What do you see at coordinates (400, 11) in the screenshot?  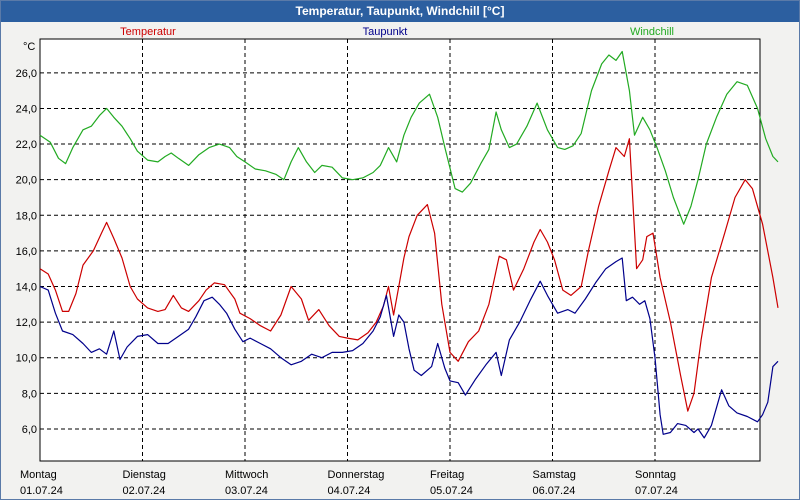 I see `window-title: Temperatur, Taupunkt, Windchill [°C]` at bounding box center [400, 11].